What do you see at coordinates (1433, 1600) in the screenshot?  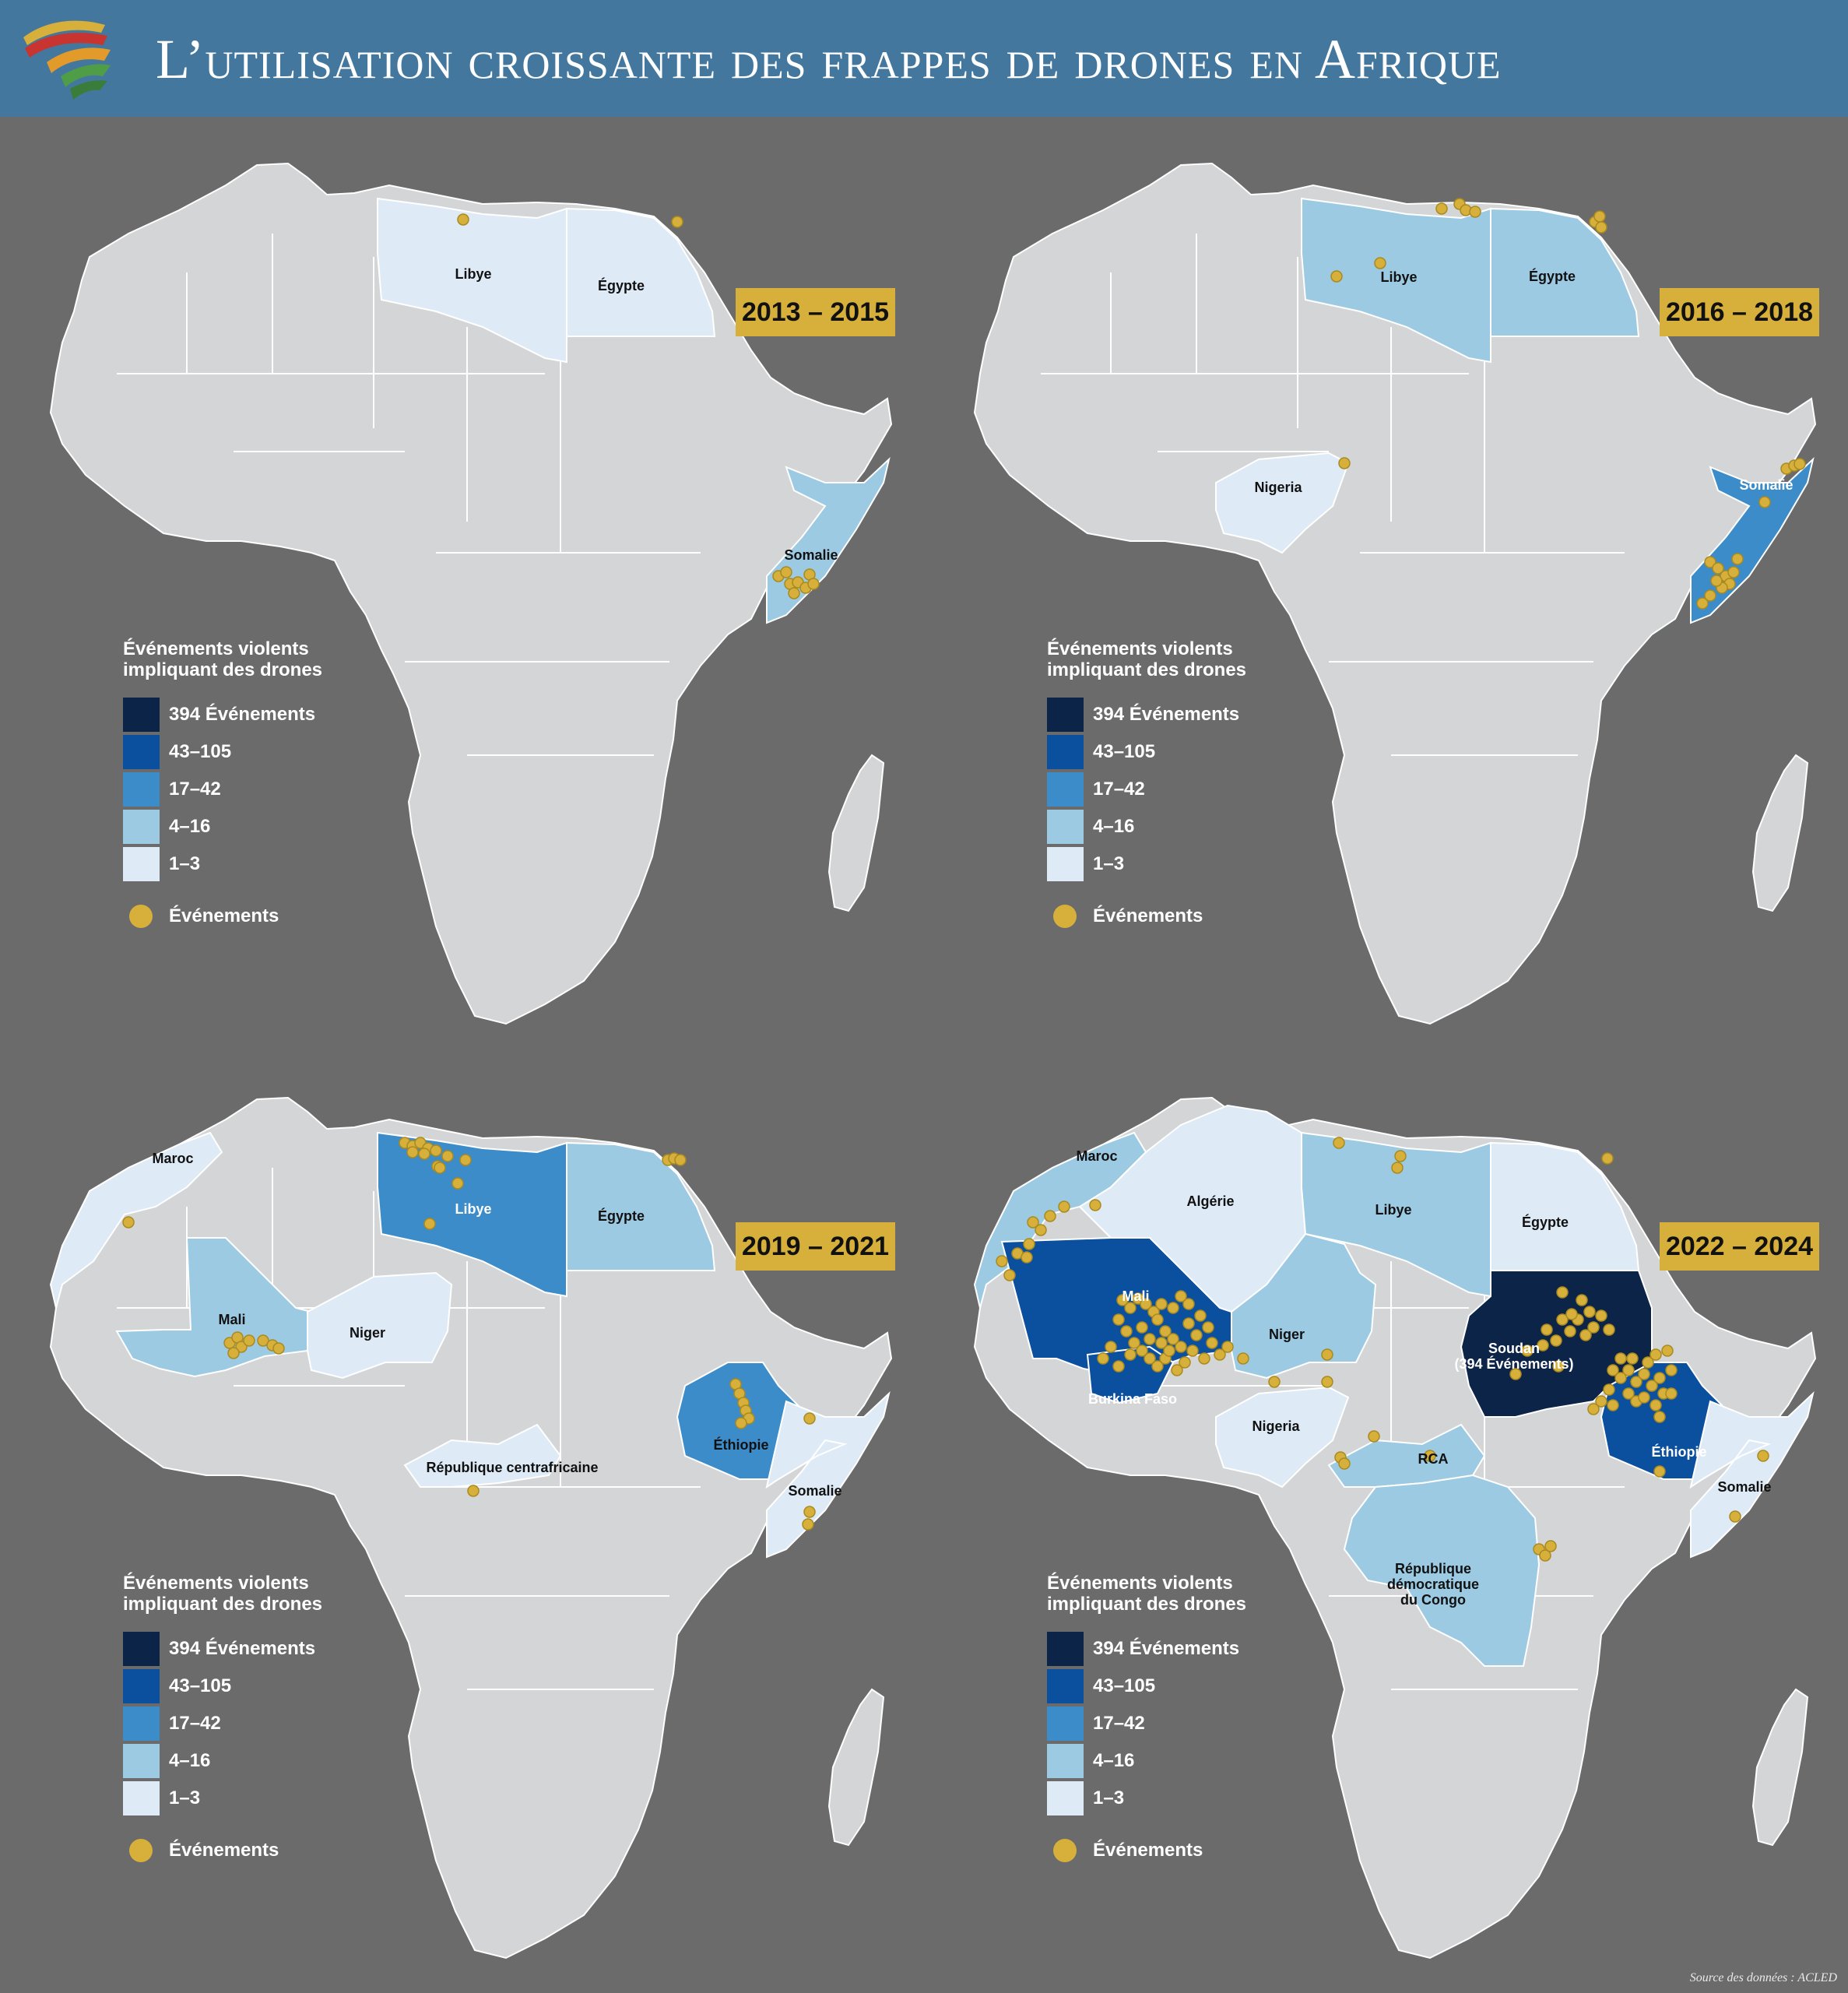 I see `country-label-line: du Congo` at bounding box center [1433, 1600].